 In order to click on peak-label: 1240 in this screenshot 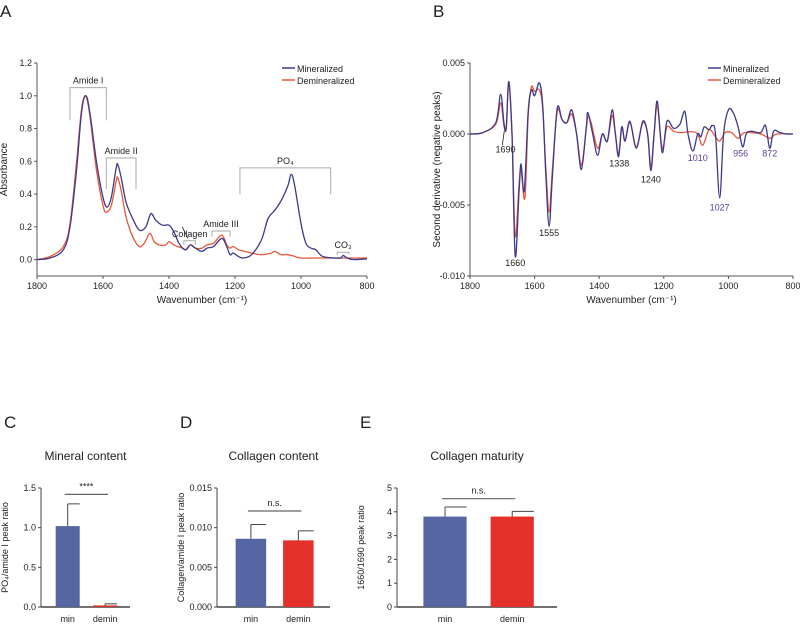, I will do `click(651, 179)`.